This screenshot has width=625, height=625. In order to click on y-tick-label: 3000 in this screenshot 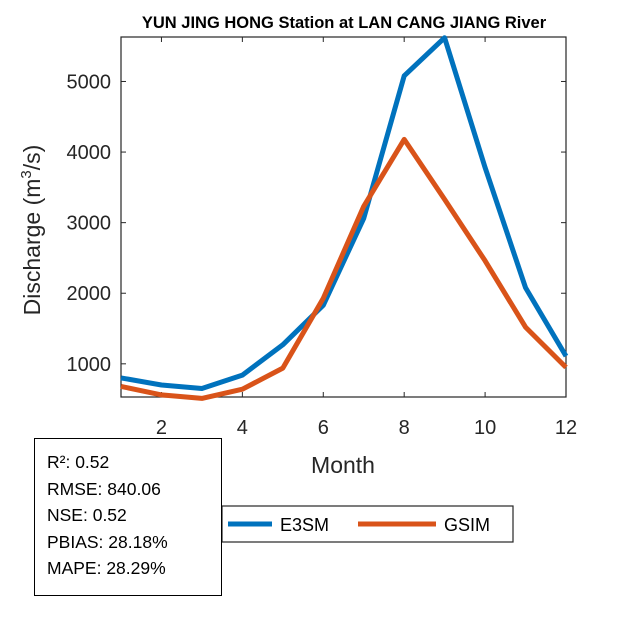, I will do `click(89, 224)`.